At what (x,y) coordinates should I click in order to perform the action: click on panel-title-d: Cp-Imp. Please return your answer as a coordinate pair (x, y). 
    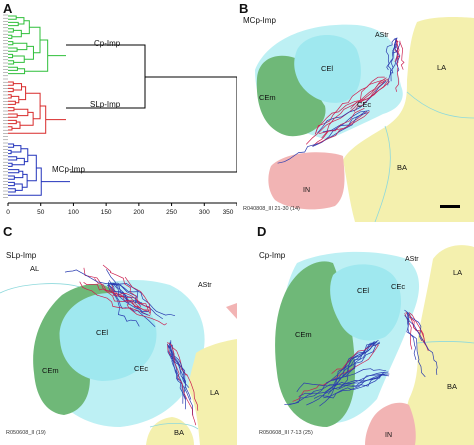
    Looking at the image, I should click on (272, 255).